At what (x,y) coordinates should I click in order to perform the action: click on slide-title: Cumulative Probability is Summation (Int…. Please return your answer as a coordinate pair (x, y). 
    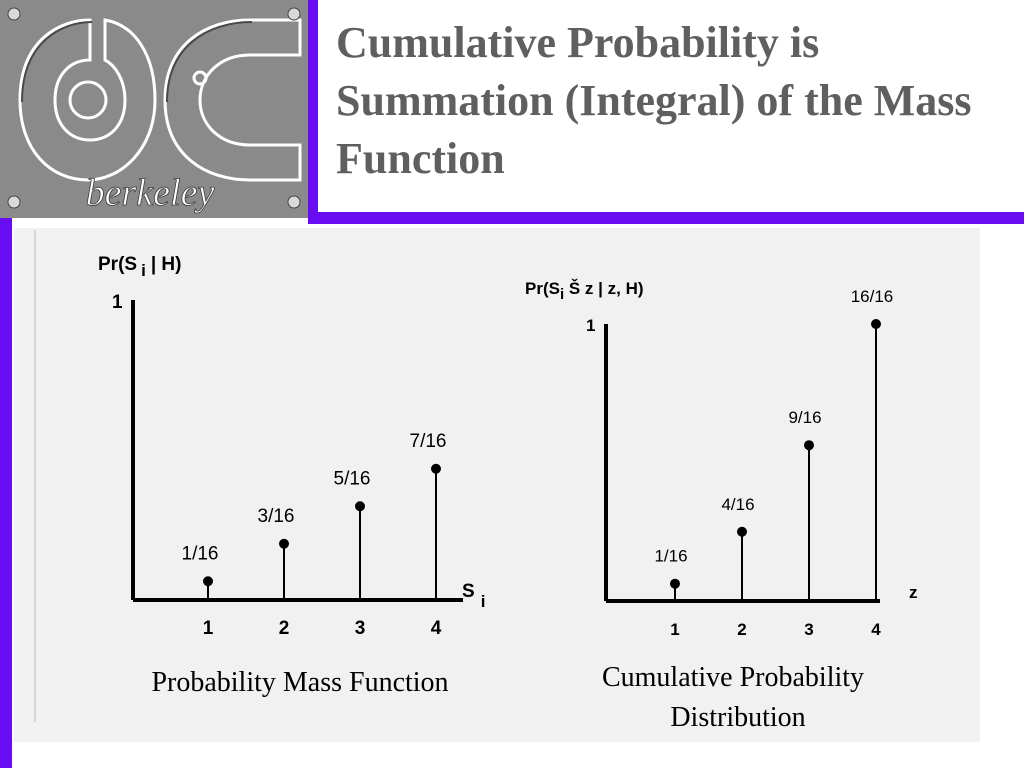
    Looking at the image, I should click on (654, 100).